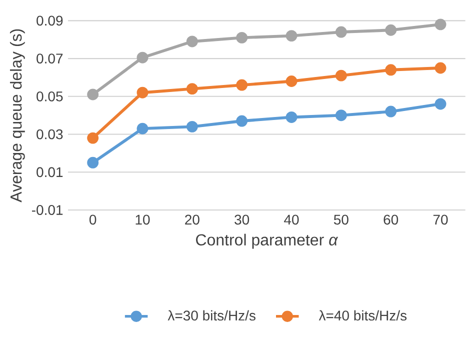 The width and height of the screenshot is (474, 346). What do you see at coordinates (212, 315) in the screenshot?
I see `legend-label: λ=30 bits/Hz/s` at bounding box center [212, 315].